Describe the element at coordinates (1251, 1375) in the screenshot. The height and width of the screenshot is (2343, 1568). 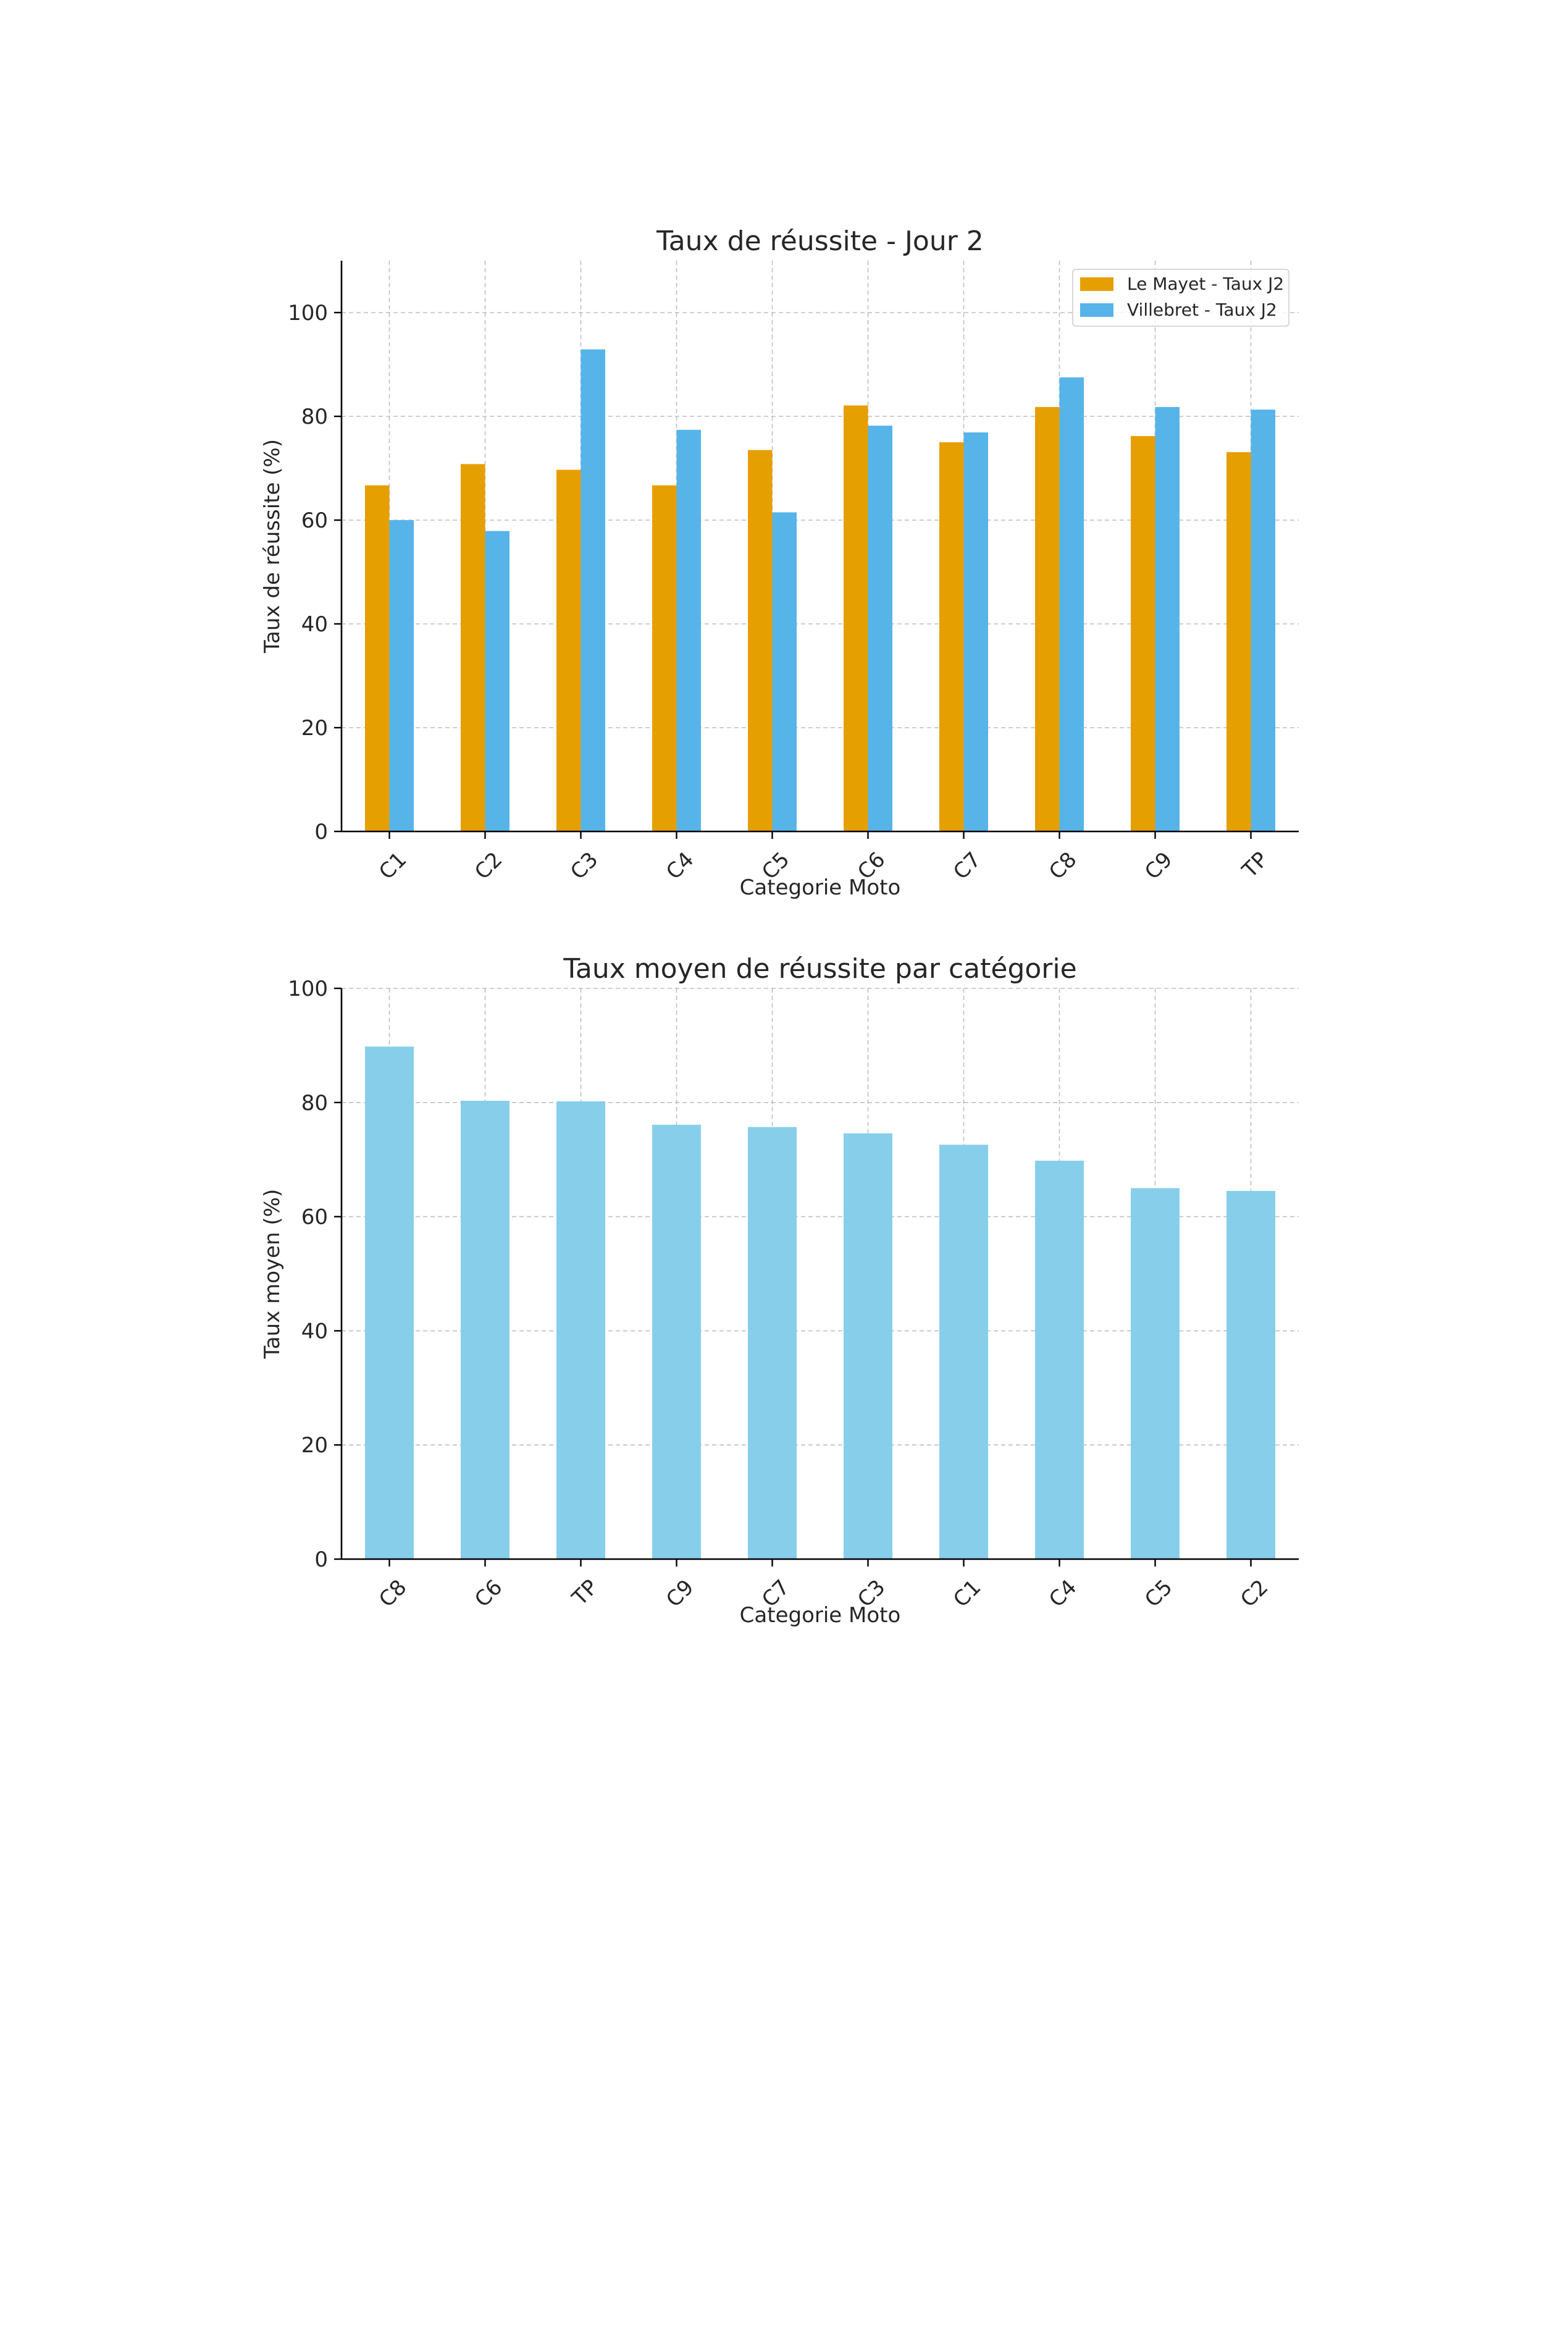
I see `bar-c2` at that location.